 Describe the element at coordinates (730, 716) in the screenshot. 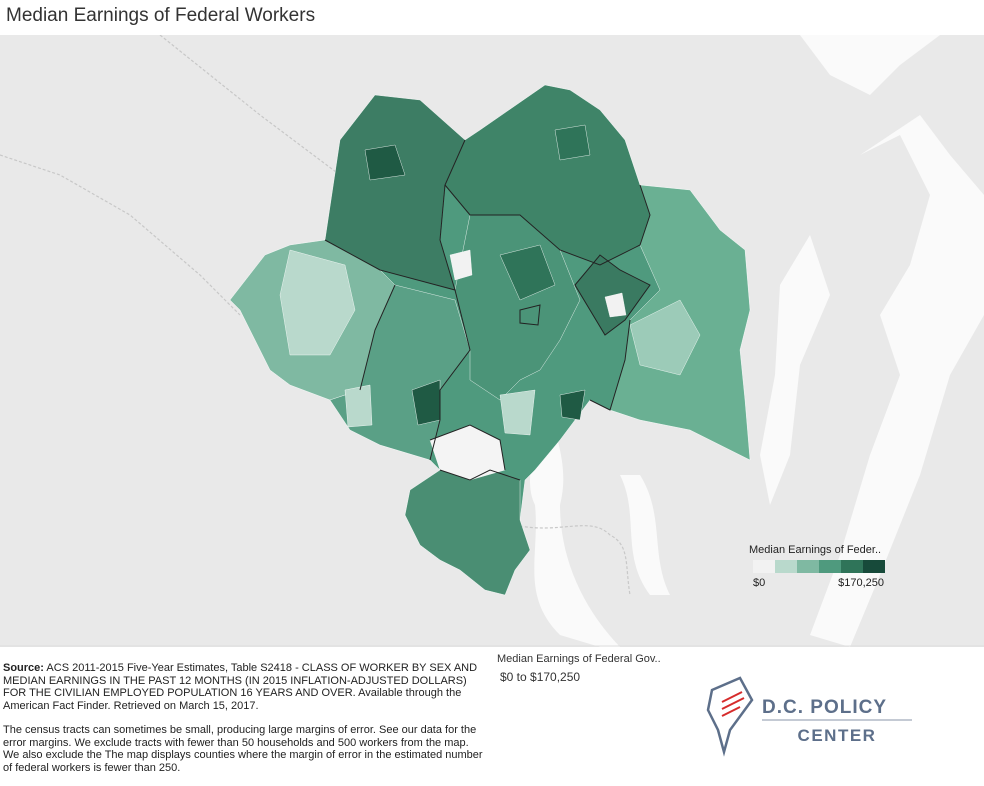

I see `logo-icon` at that location.